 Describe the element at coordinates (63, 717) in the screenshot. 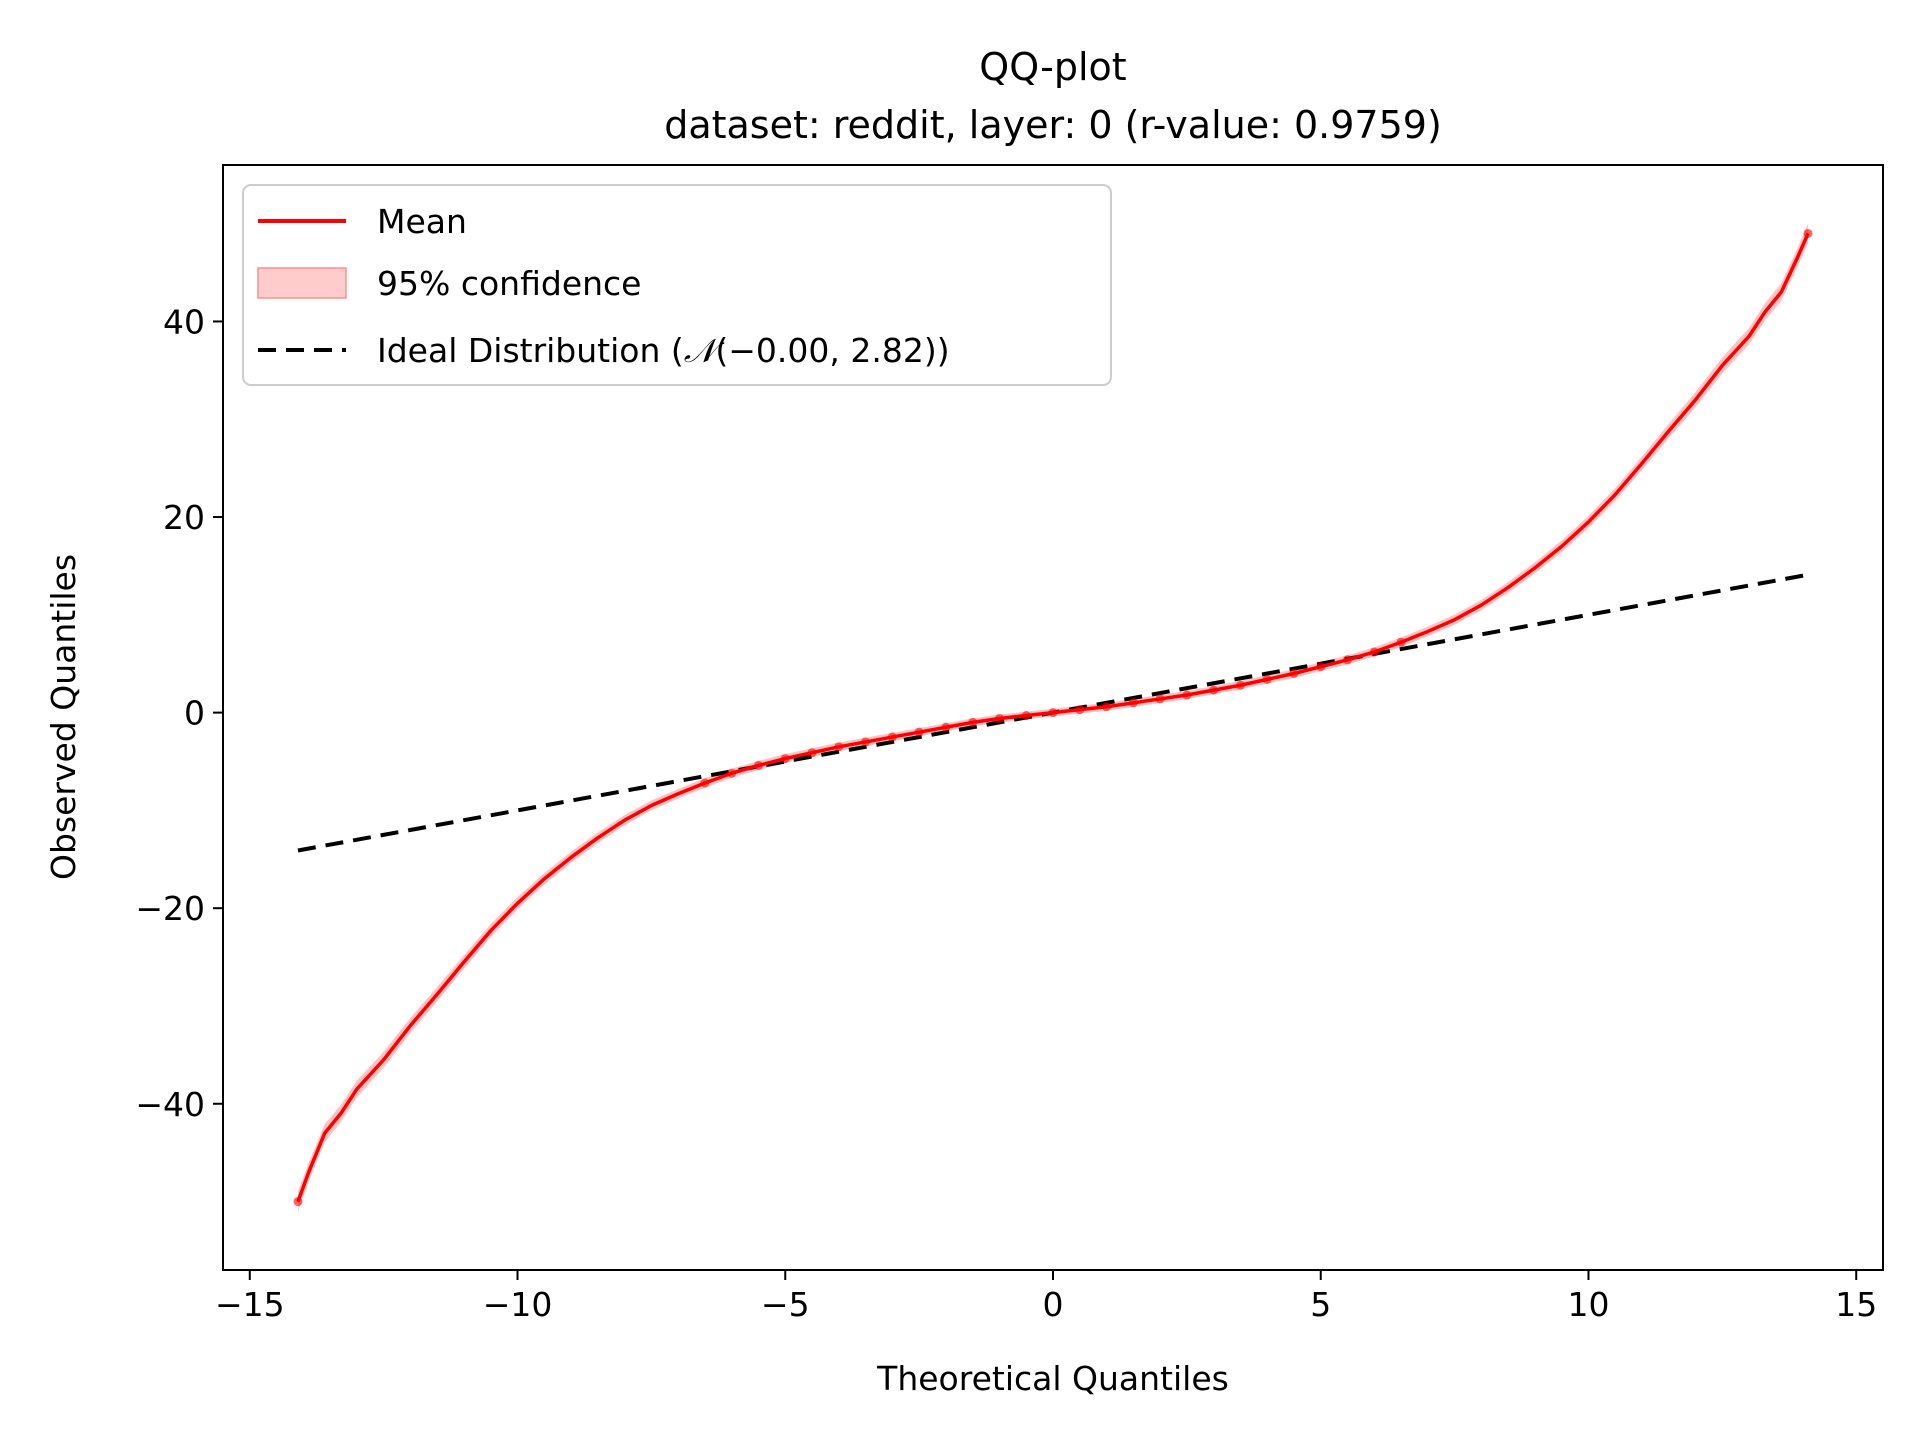

I see `y-axis-label: Observed Quantiles` at that location.